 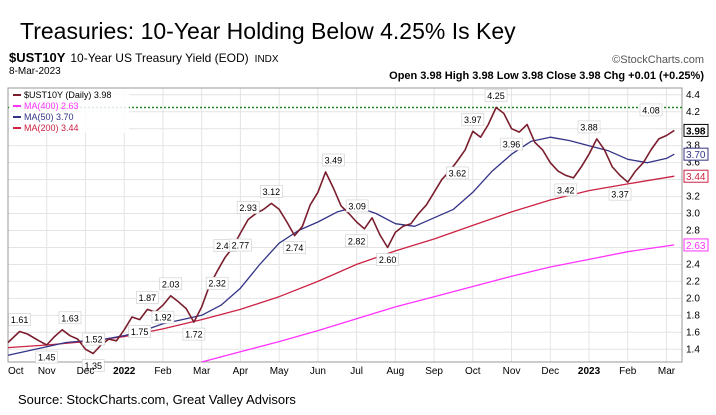 I want to click on x-tick-label: Nov, so click(x=47, y=371).